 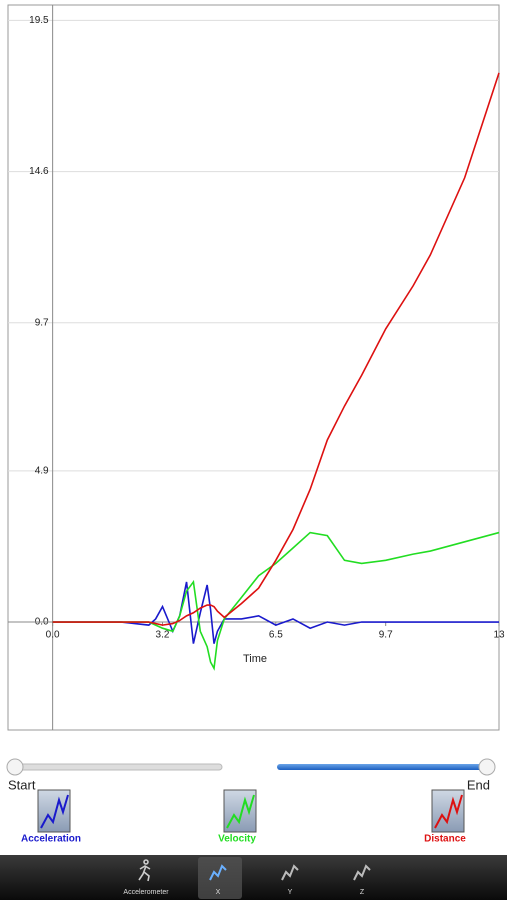 What do you see at coordinates (42, 470) in the screenshot?
I see `y-tick-label: 4.9` at bounding box center [42, 470].